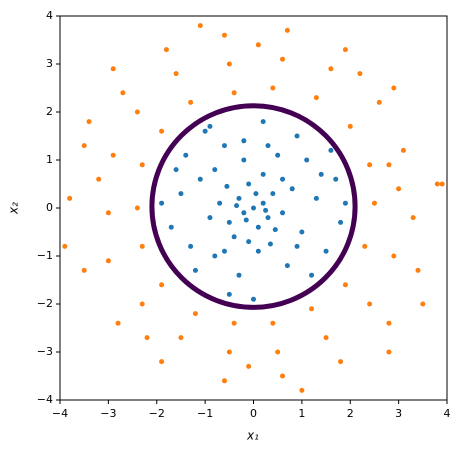  I want to click on y-tick-label: −2, so click(45, 303).